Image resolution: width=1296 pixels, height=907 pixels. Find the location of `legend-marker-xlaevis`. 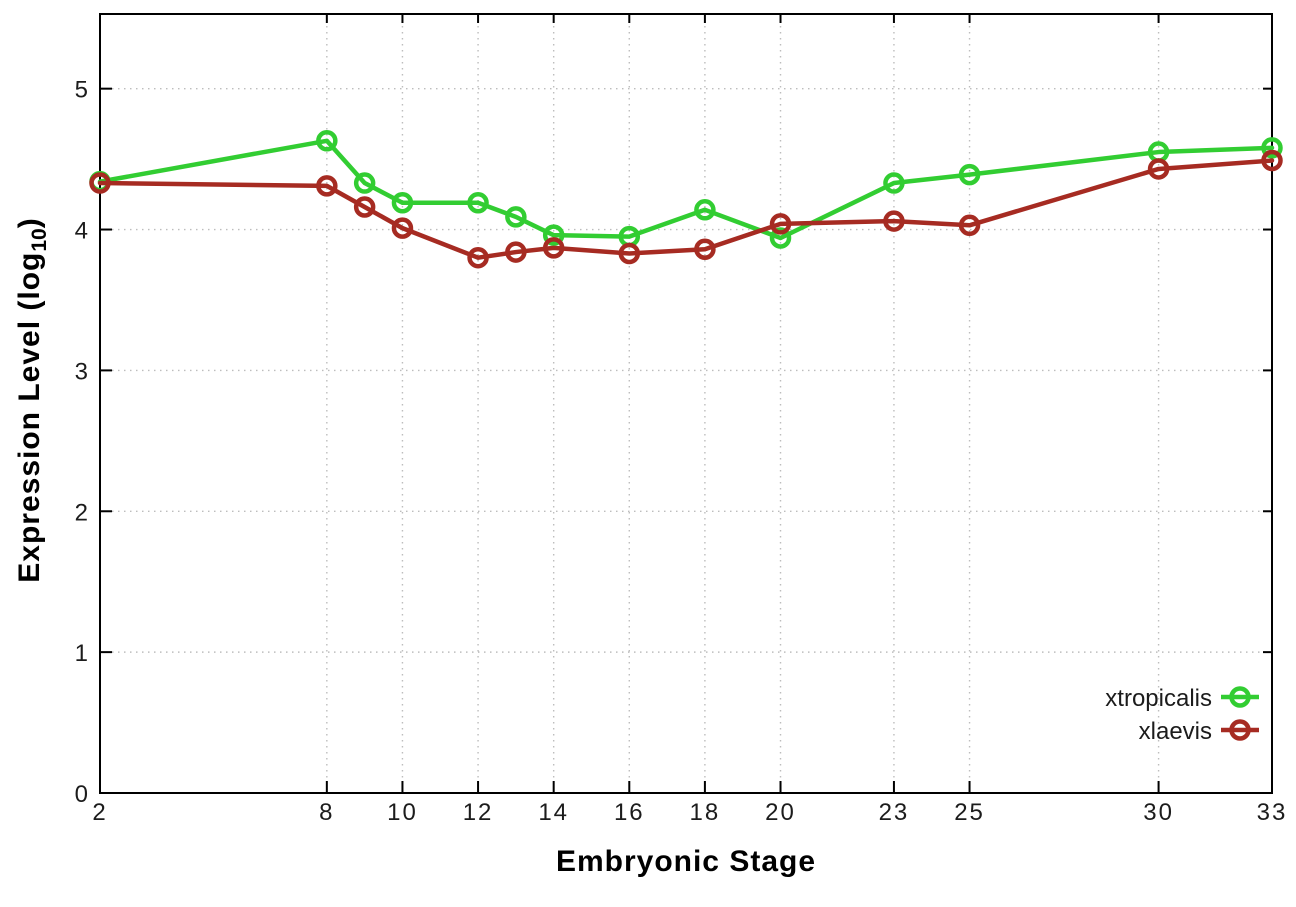

legend-marker-xlaevis is located at coordinates (1240, 730).